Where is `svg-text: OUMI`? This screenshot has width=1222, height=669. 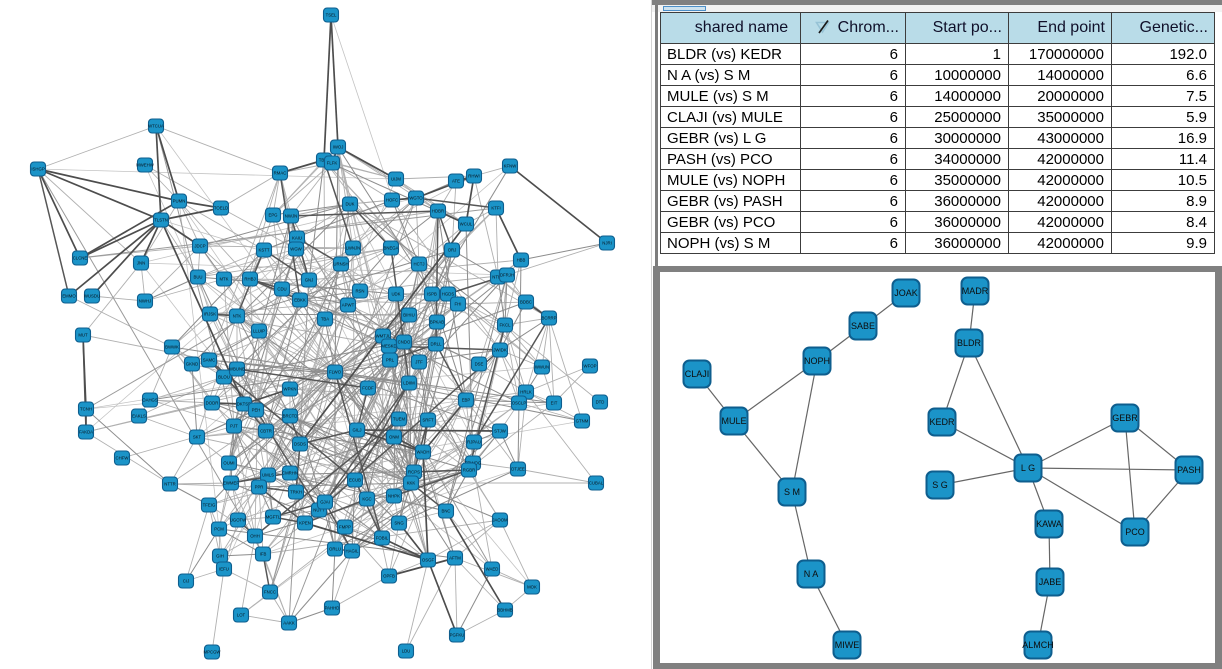 svg-text: OUMI is located at coordinates (228, 463).